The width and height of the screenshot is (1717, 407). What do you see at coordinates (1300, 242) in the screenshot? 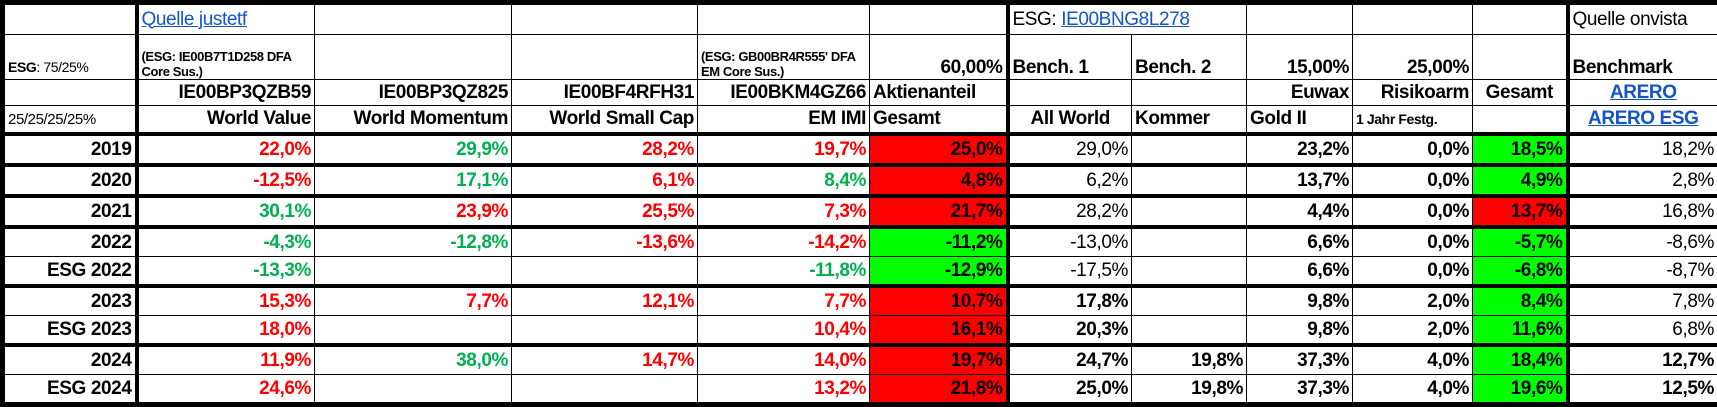
I see `cell-euwax: 6,6%` at bounding box center [1300, 242].